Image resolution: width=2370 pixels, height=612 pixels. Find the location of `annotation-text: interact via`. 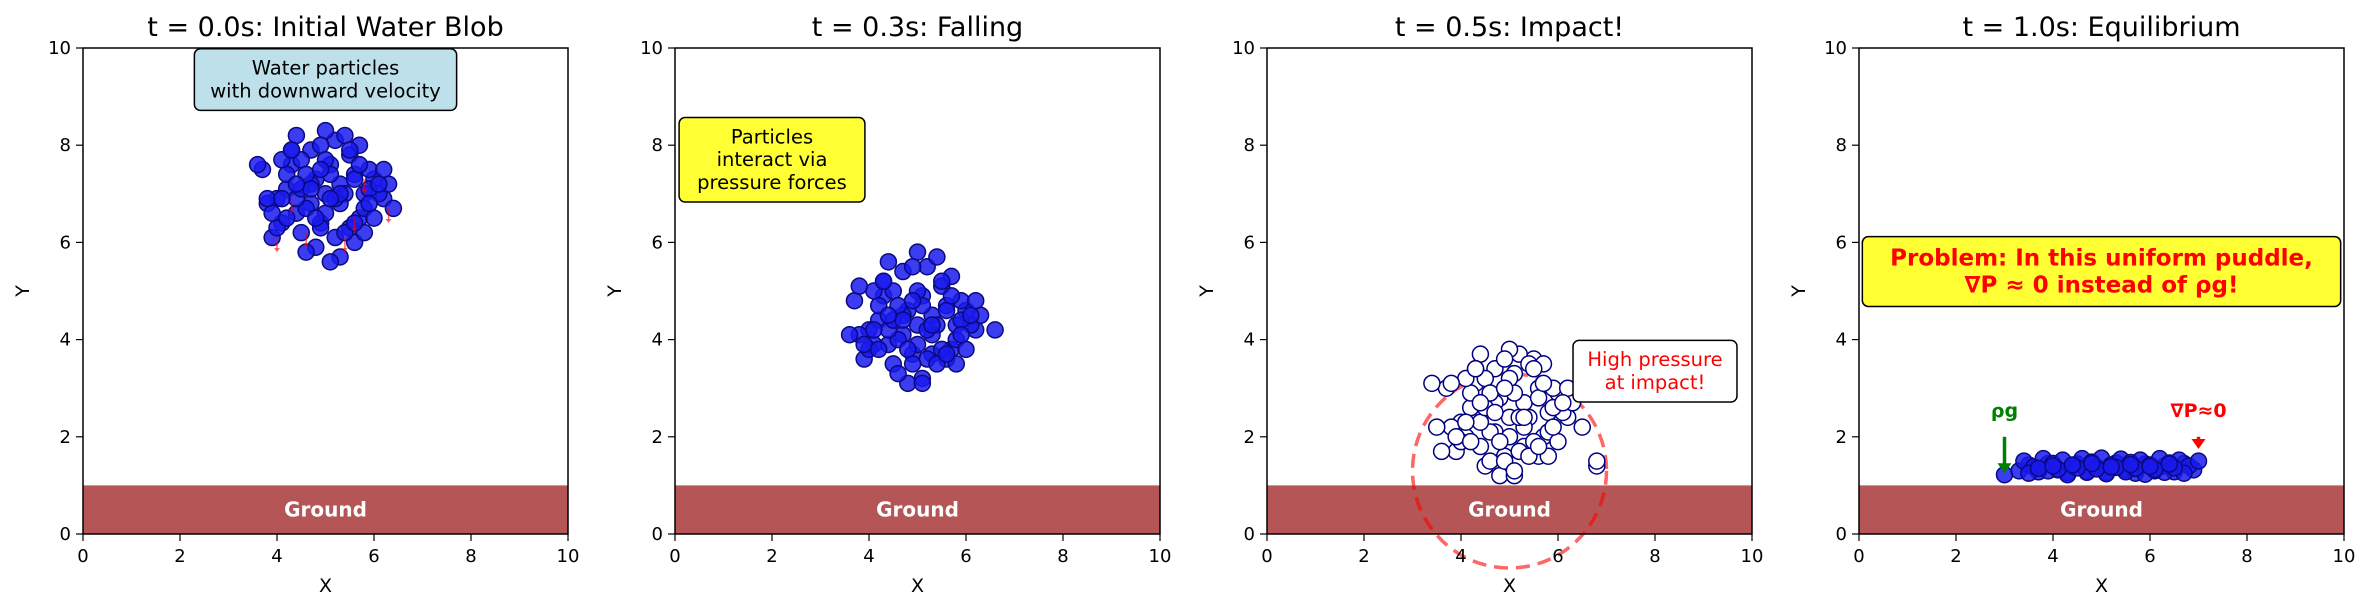

annotation-text: interact via is located at coordinates (772, 159).